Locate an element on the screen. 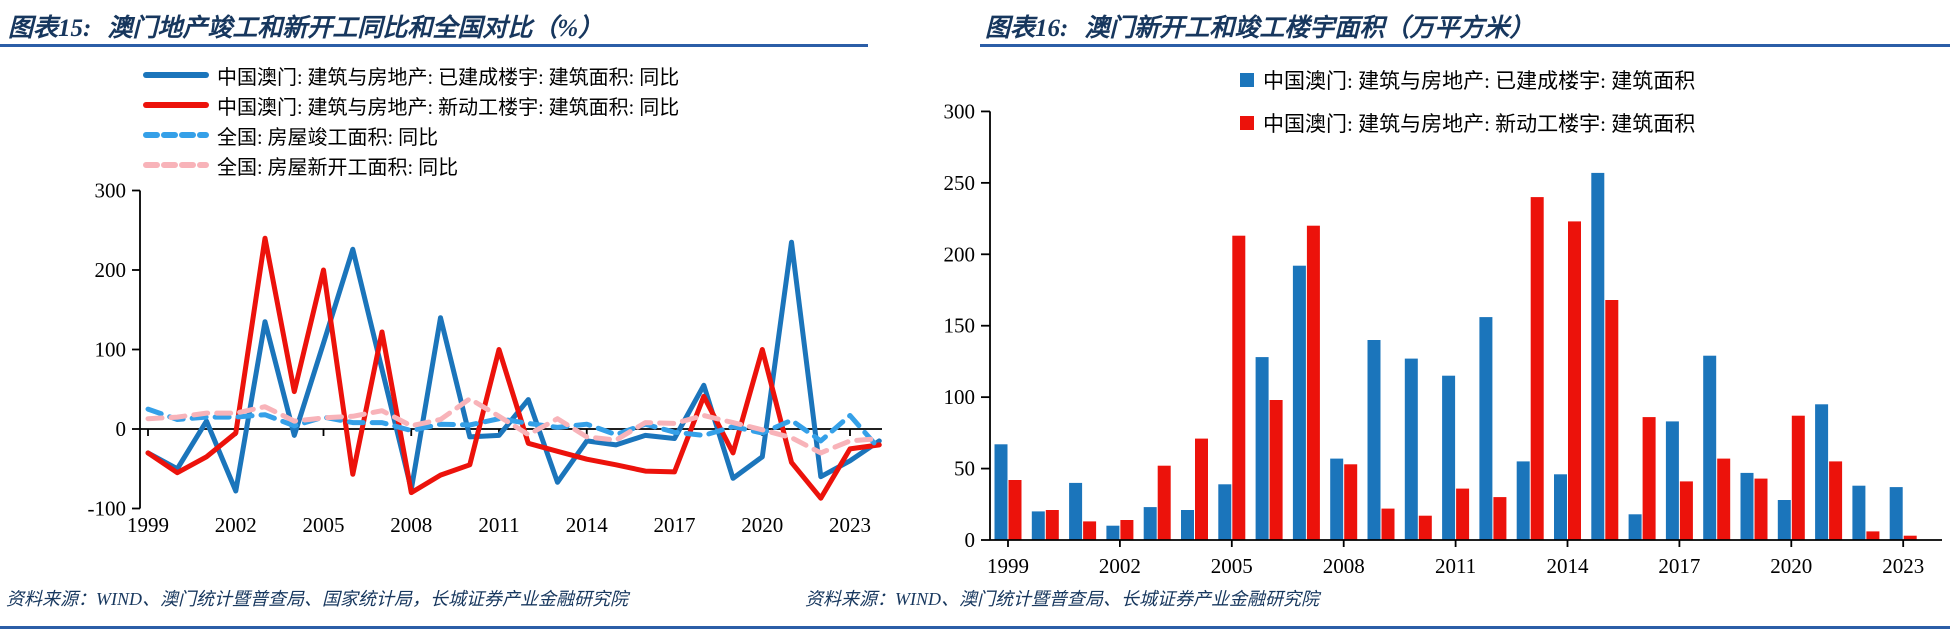  figure16-title: 图表16: 澳门新开工和竣工楼宇面积（万平方米） is located at coordinates (1259, 26).